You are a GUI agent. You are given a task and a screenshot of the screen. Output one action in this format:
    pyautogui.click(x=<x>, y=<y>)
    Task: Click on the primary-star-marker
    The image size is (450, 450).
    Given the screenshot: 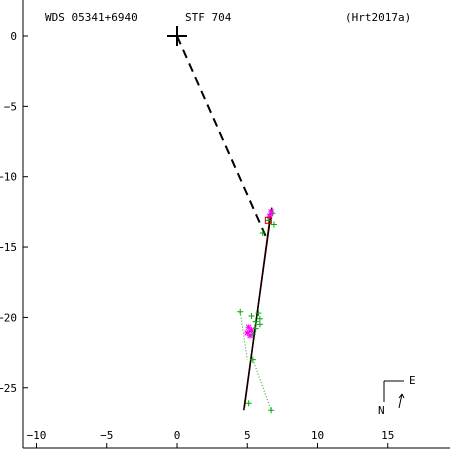 What is the action you would take?
    pyautogui.click(x=177, y=36)
    